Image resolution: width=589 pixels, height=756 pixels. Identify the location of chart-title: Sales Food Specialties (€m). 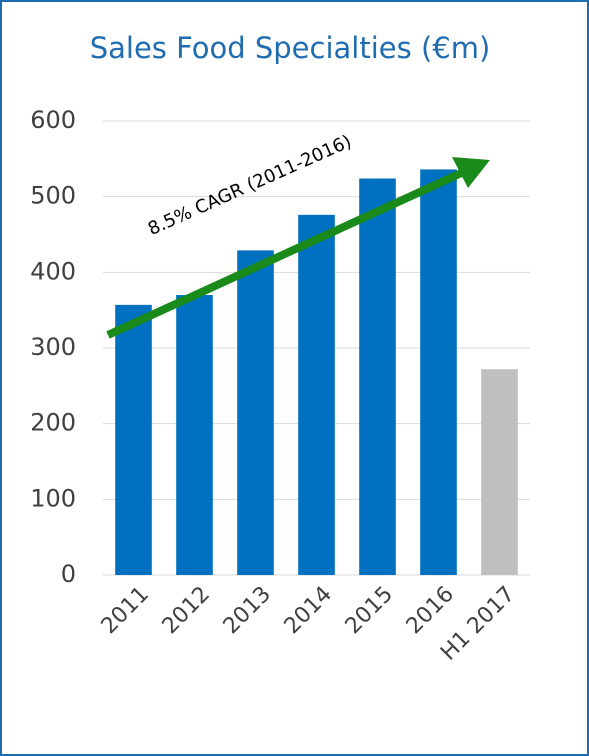
(290, 48).